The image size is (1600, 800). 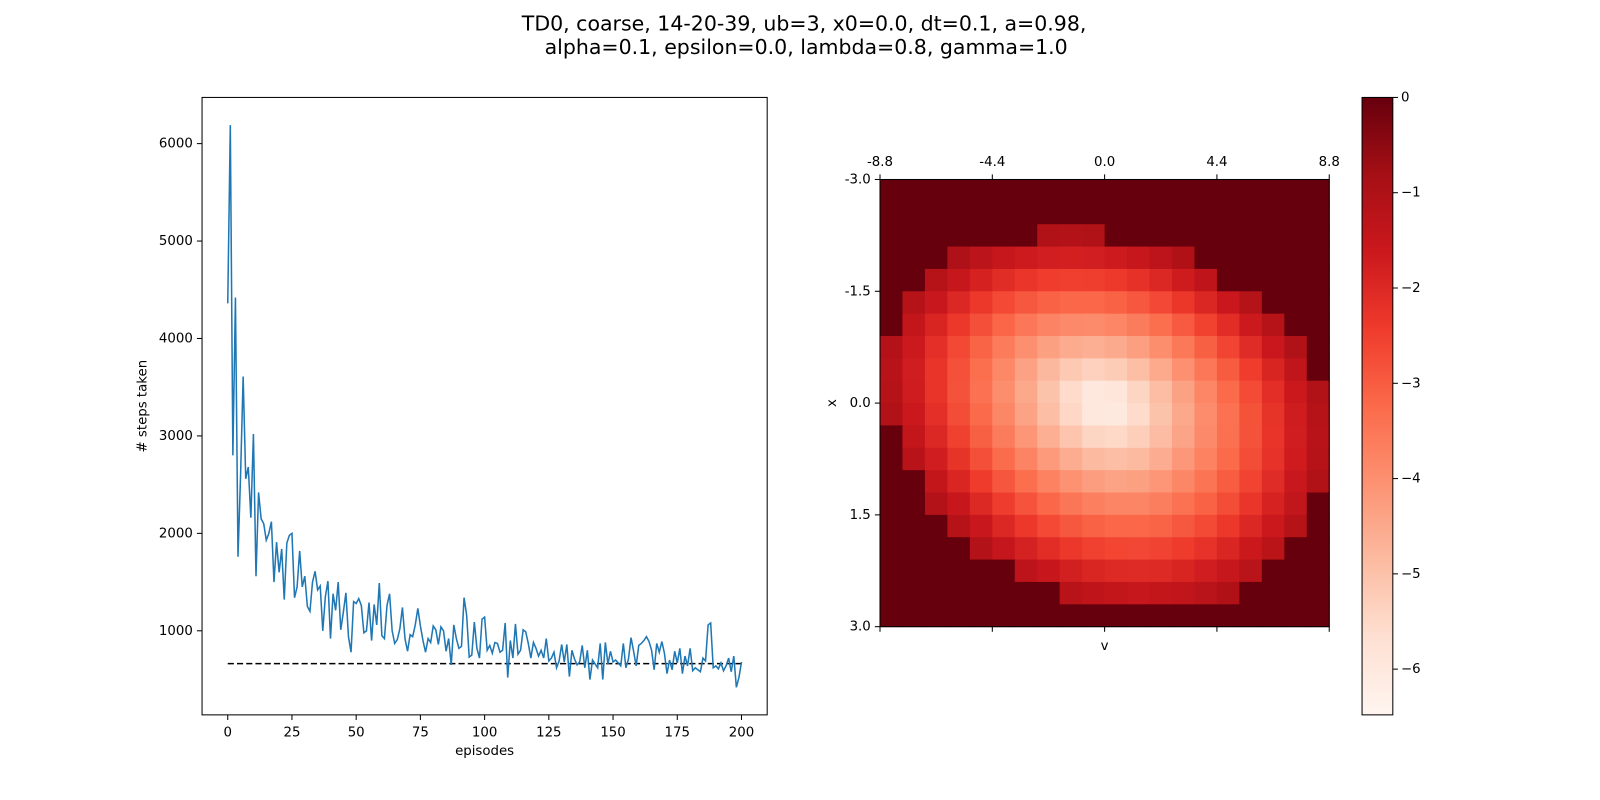 I want to click on y-axis-label: x, so click(x=832, y=403).